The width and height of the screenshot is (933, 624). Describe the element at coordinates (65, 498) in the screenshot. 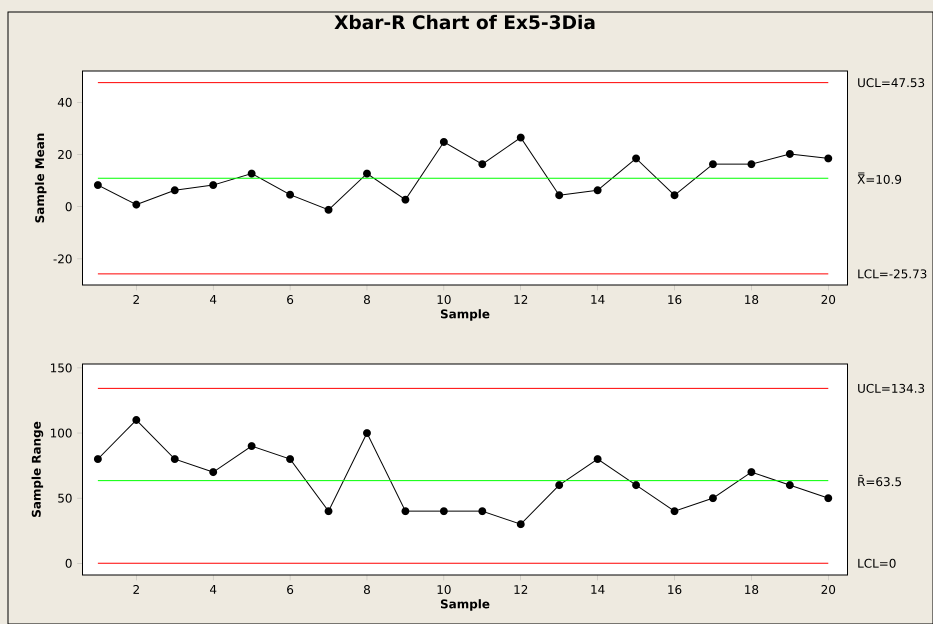

I see `y-tick-label: 50` at that location.